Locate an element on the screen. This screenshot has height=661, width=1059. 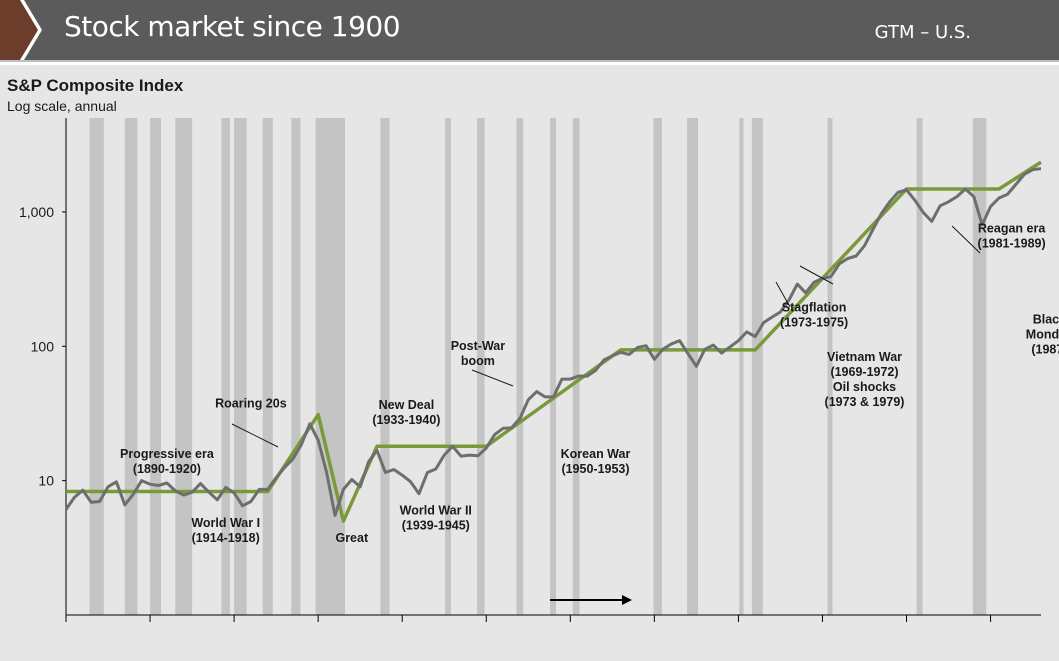
annotation-label: World War II (1939-1945) is located at coordinates (436, 518).